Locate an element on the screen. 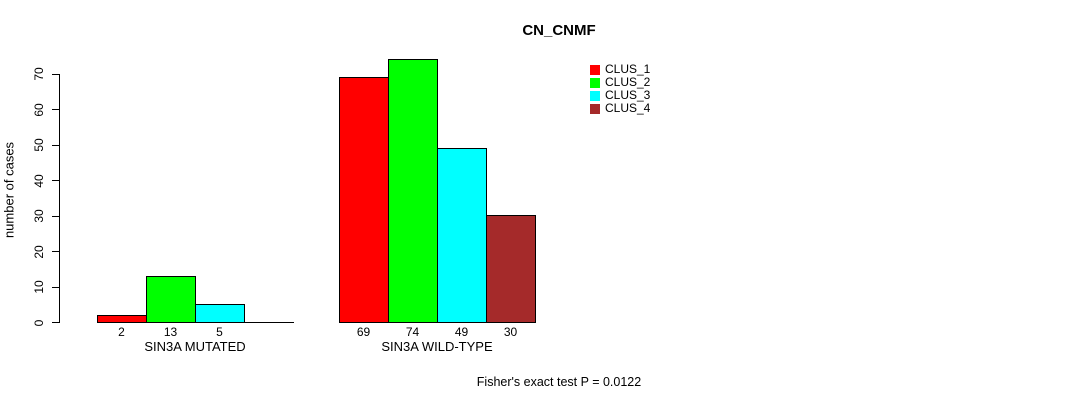 The image size is (1090, 400). y-axis-tick-label: 70 is located at coordinates (39, 74).